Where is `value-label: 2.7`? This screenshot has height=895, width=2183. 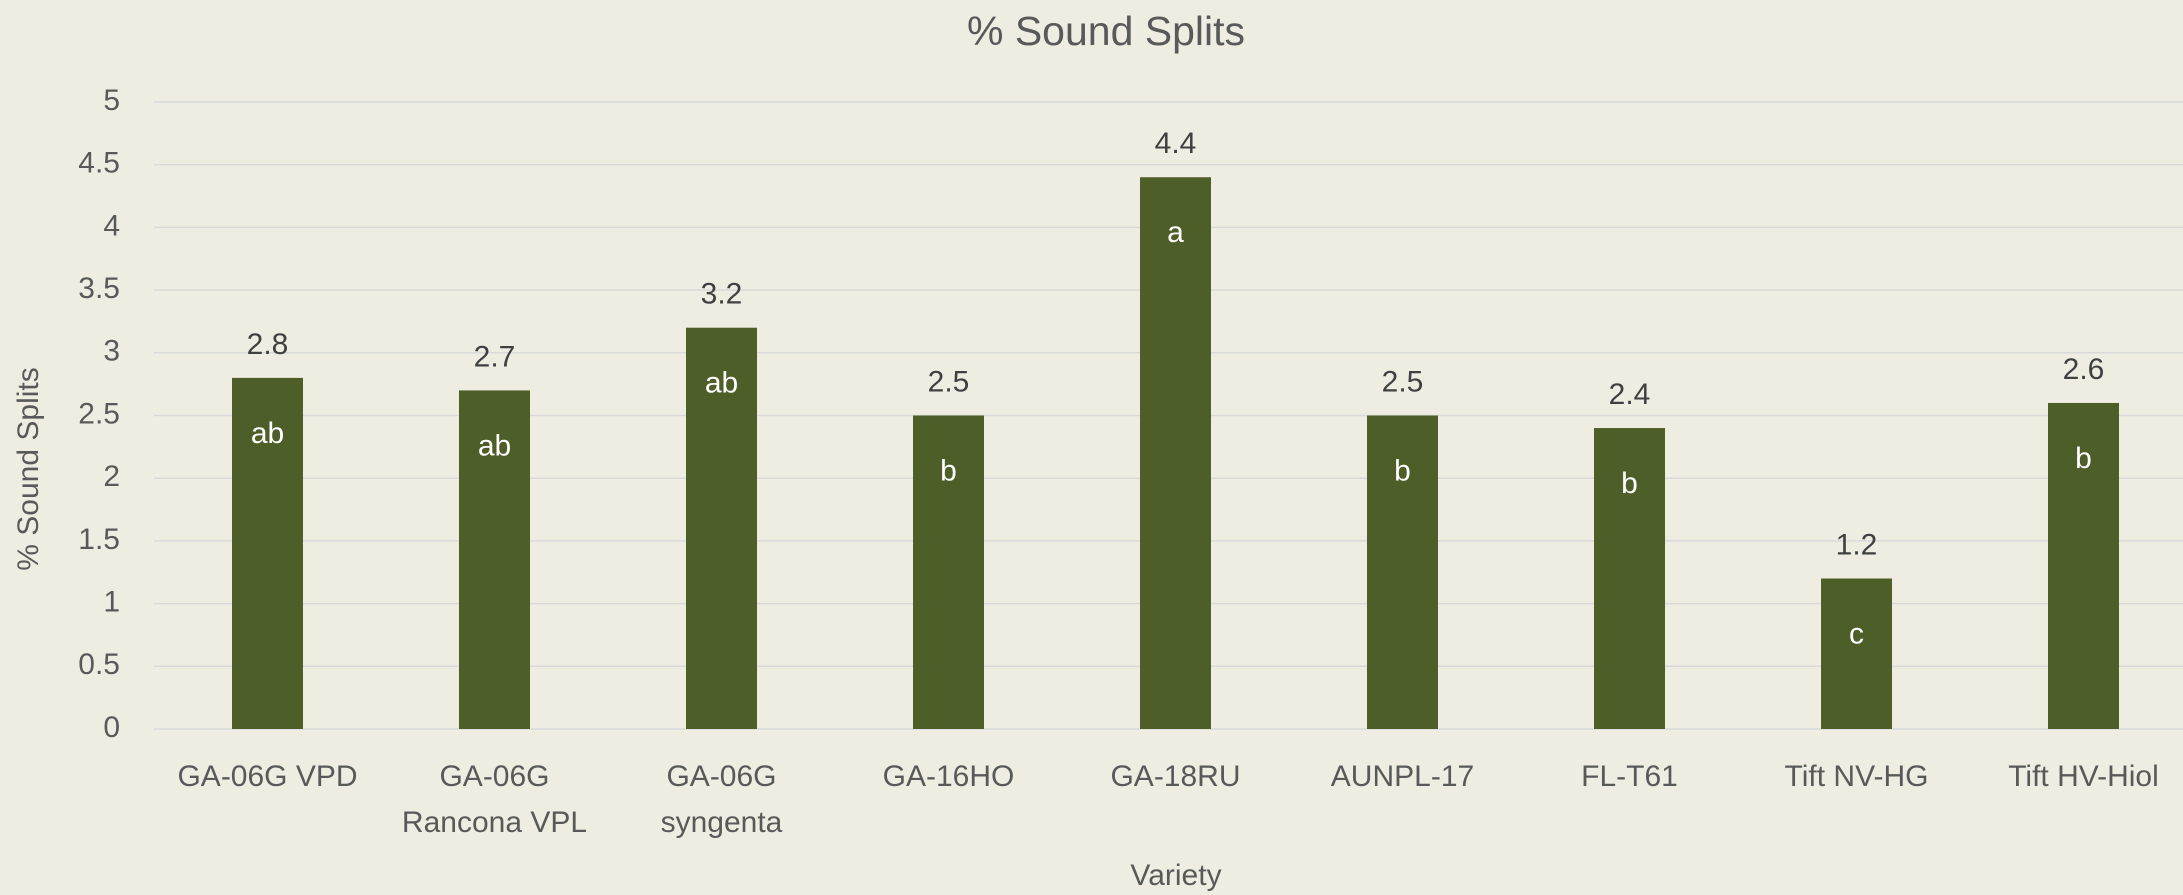
value-label: 2.7 is located at coordinates (495, 356).